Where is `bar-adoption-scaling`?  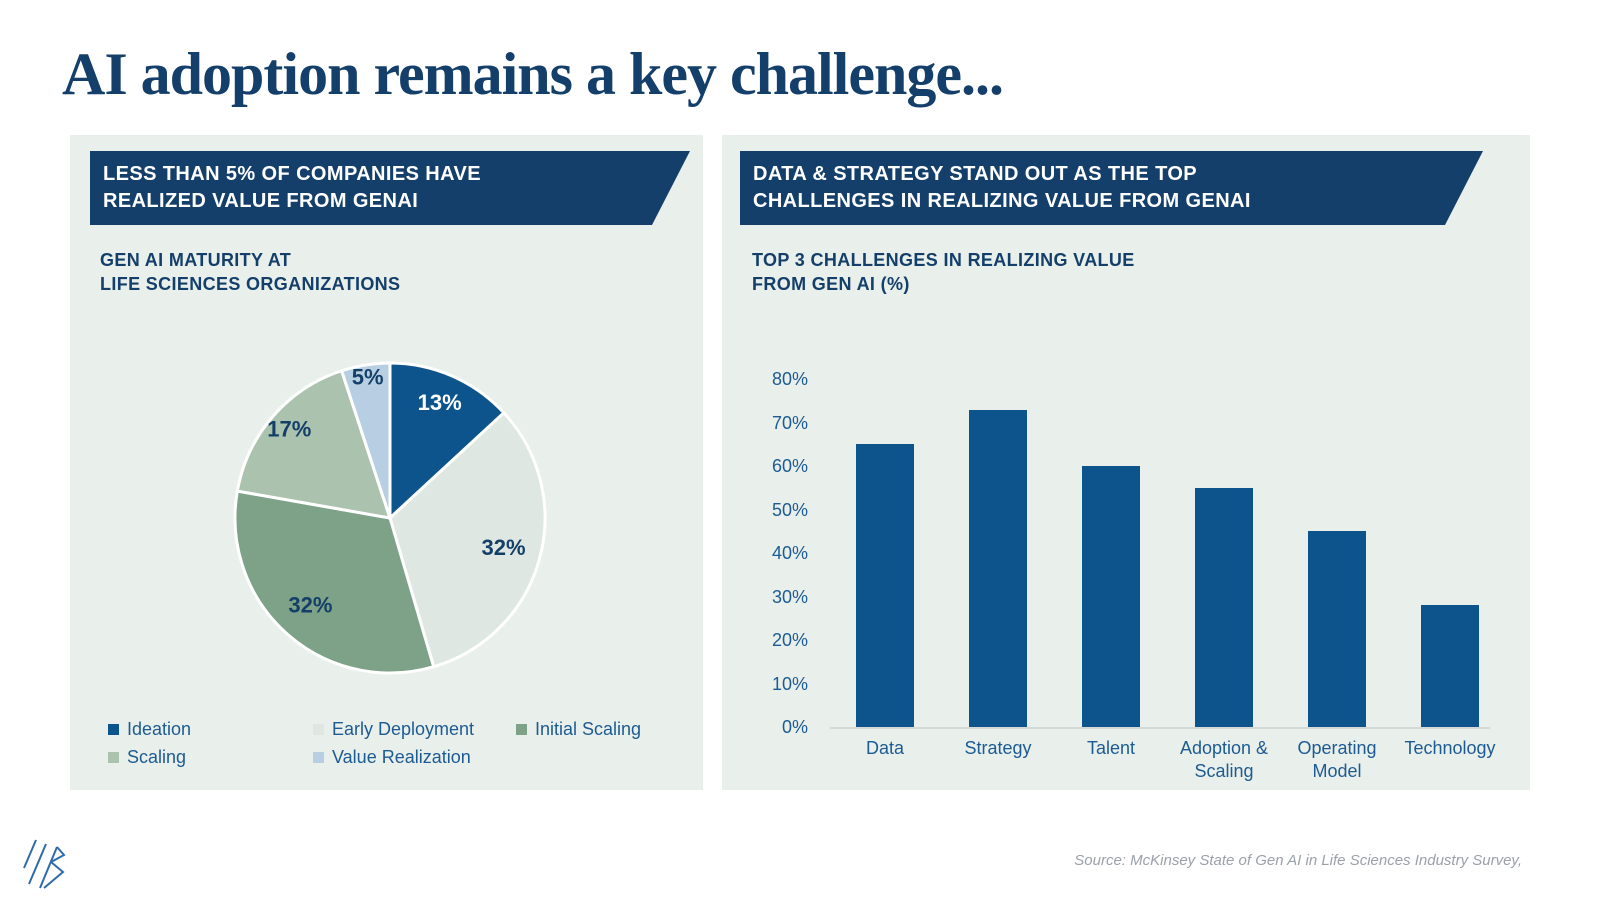 bar-adoption-scaling is located at coordinates (1224, 607).